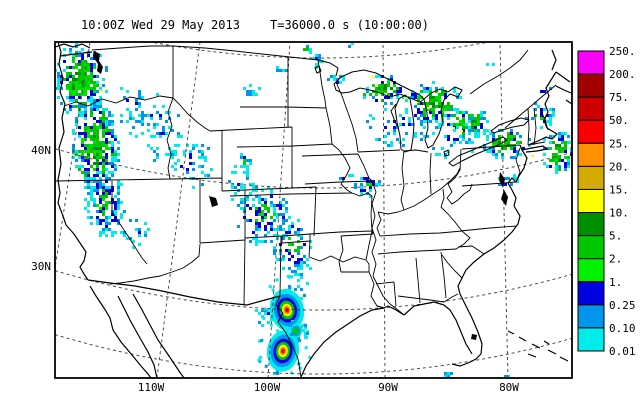 This screenshot has width=640, height=400. What do you see at coordinates (591, 247) in the screenshot?
I see `colorbar-cell-5.` at bounding box center [591, 247].